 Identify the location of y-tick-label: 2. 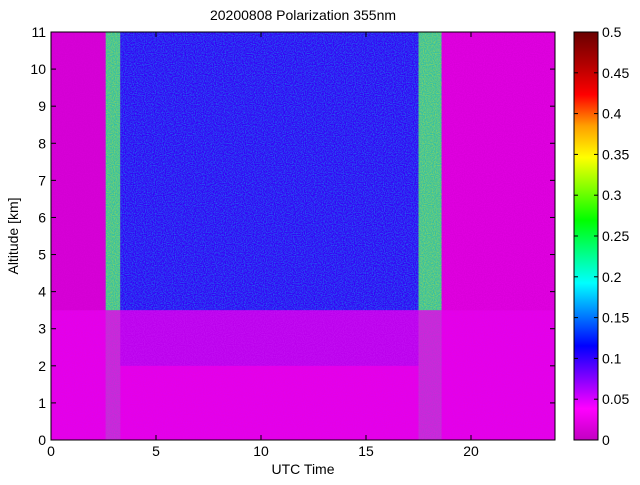
(42, 366).